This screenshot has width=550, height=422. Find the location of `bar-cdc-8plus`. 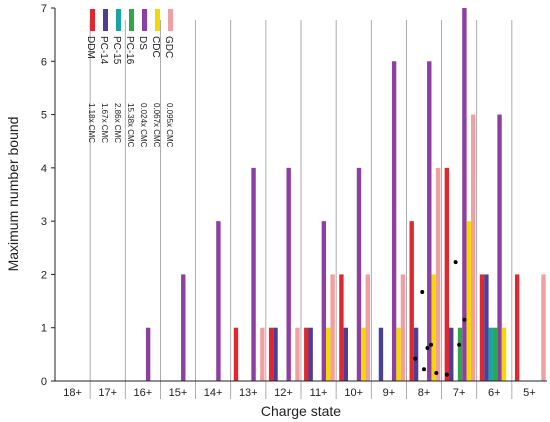

bar-cdc-8plus is located at coordinates (433, 327).